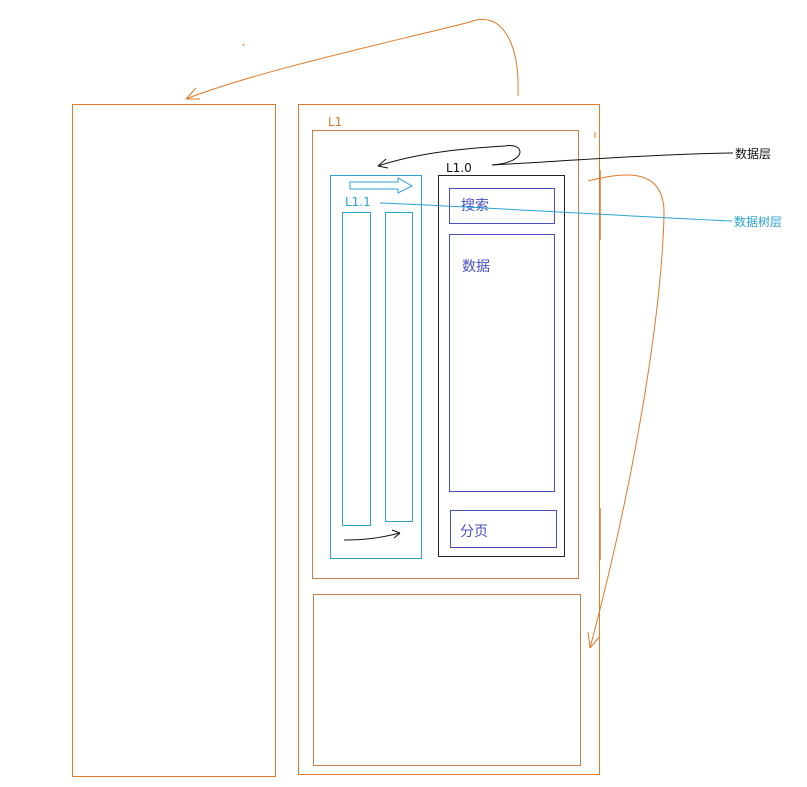 The width and height of the screenshot is (807, 787). What do you see at coordinates (502, 363) in the screenshot?
I see `data-box` at bounding box center [502, 363].